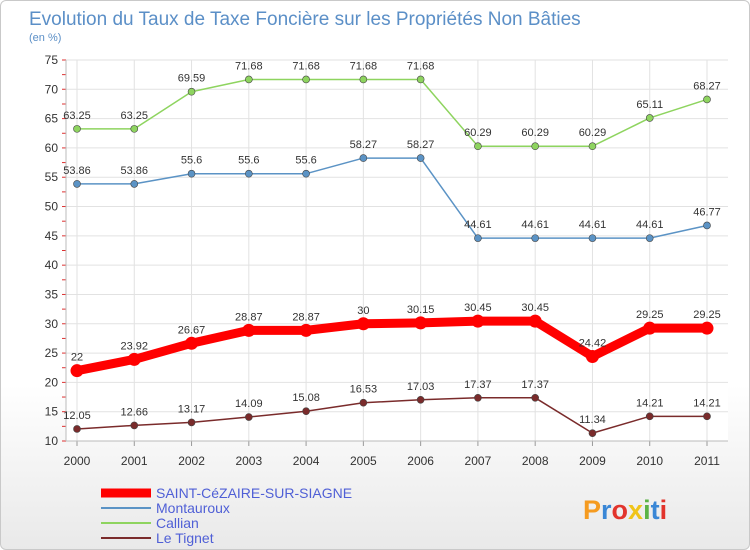 The image size is (750, 550). Describe the element at coordinates (593, 133) in the screenshot. I see `data-label: 60.29` at that location.